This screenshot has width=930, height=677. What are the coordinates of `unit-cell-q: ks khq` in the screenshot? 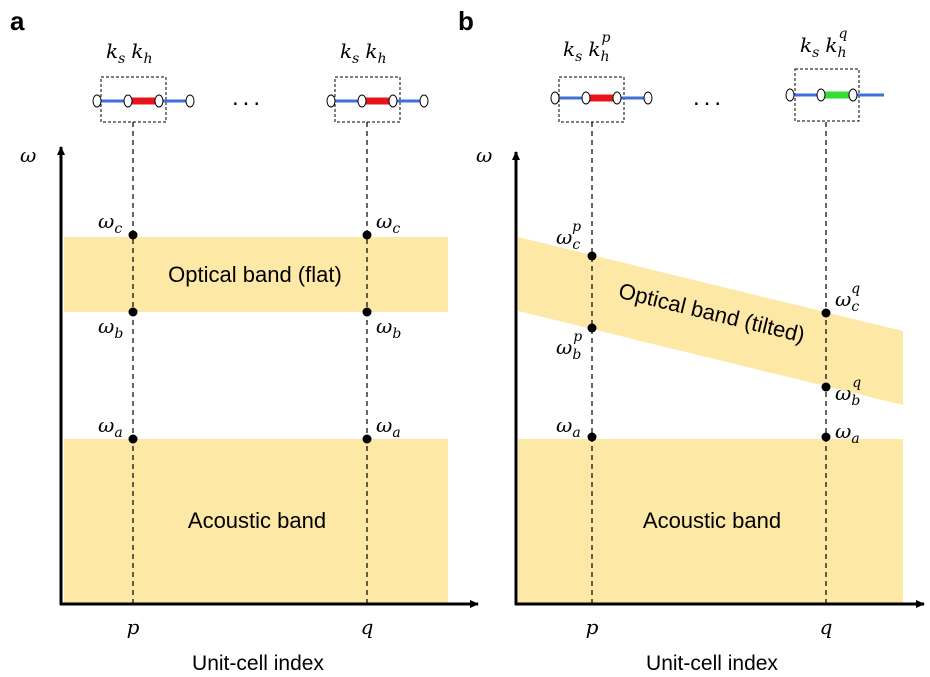 It's located at (834, 74).